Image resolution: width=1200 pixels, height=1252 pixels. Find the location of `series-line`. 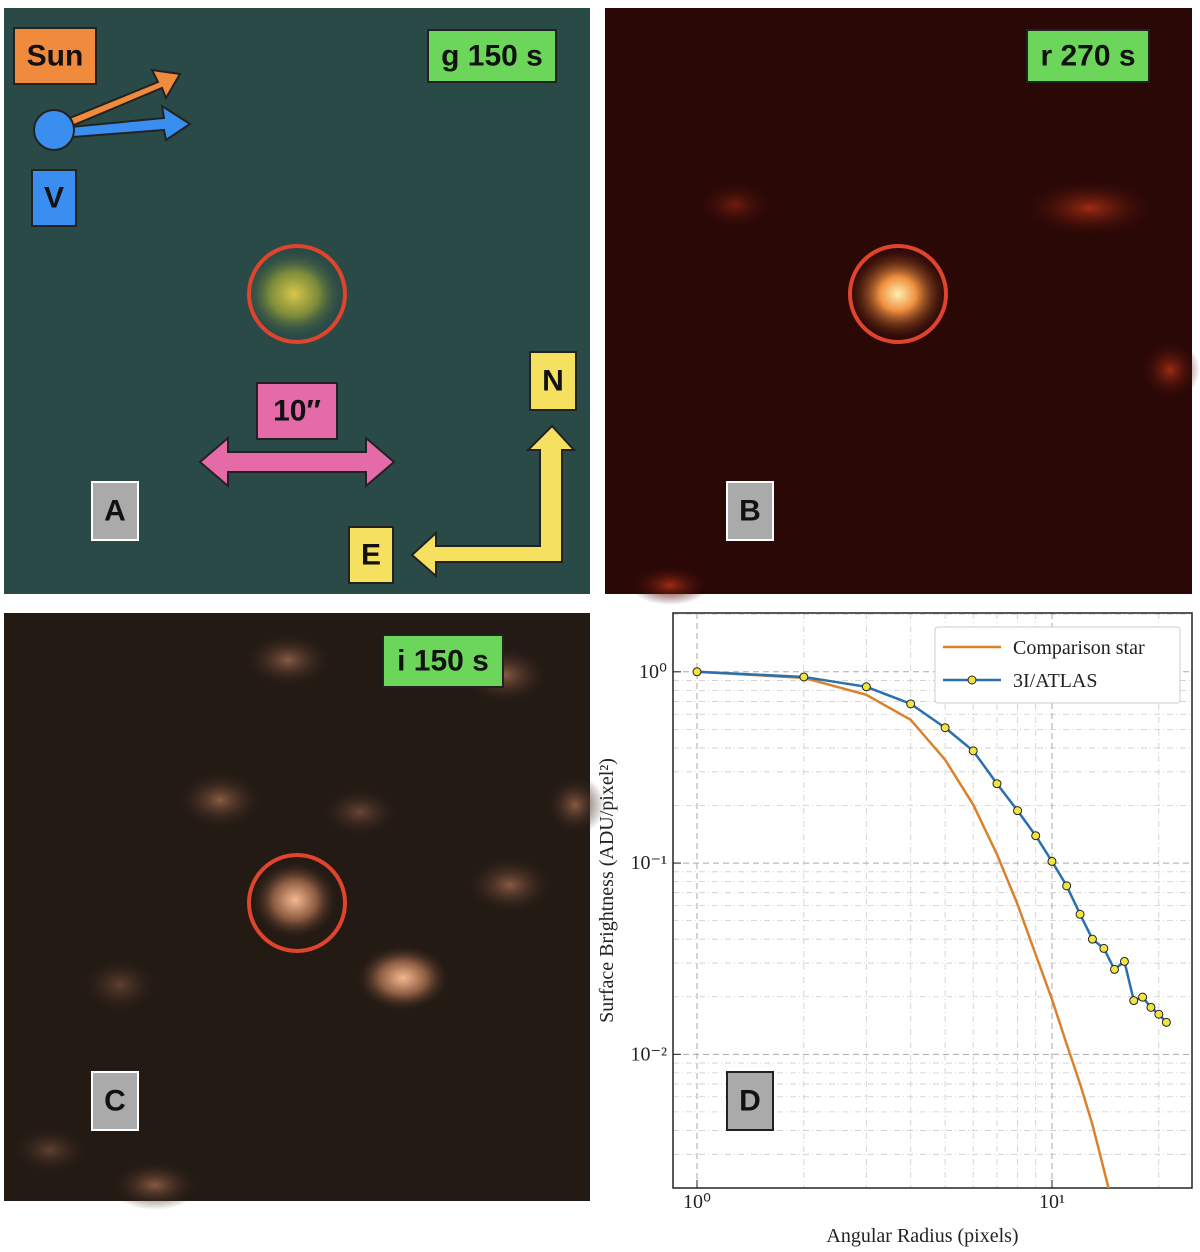

series-line is located at coordinates (903, 929).